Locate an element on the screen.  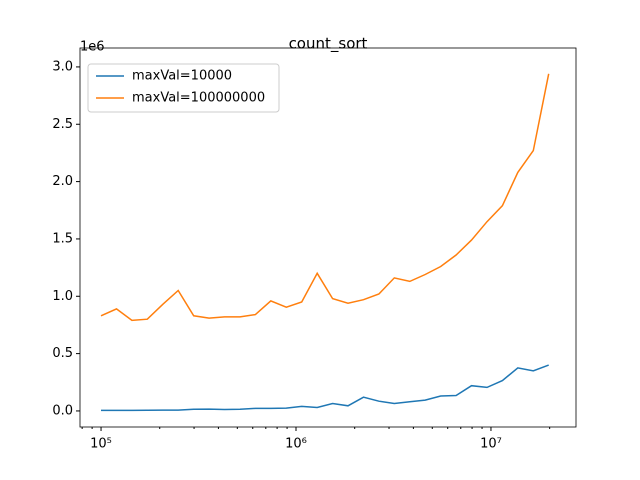
series-line is located at coordinates (325, 388).